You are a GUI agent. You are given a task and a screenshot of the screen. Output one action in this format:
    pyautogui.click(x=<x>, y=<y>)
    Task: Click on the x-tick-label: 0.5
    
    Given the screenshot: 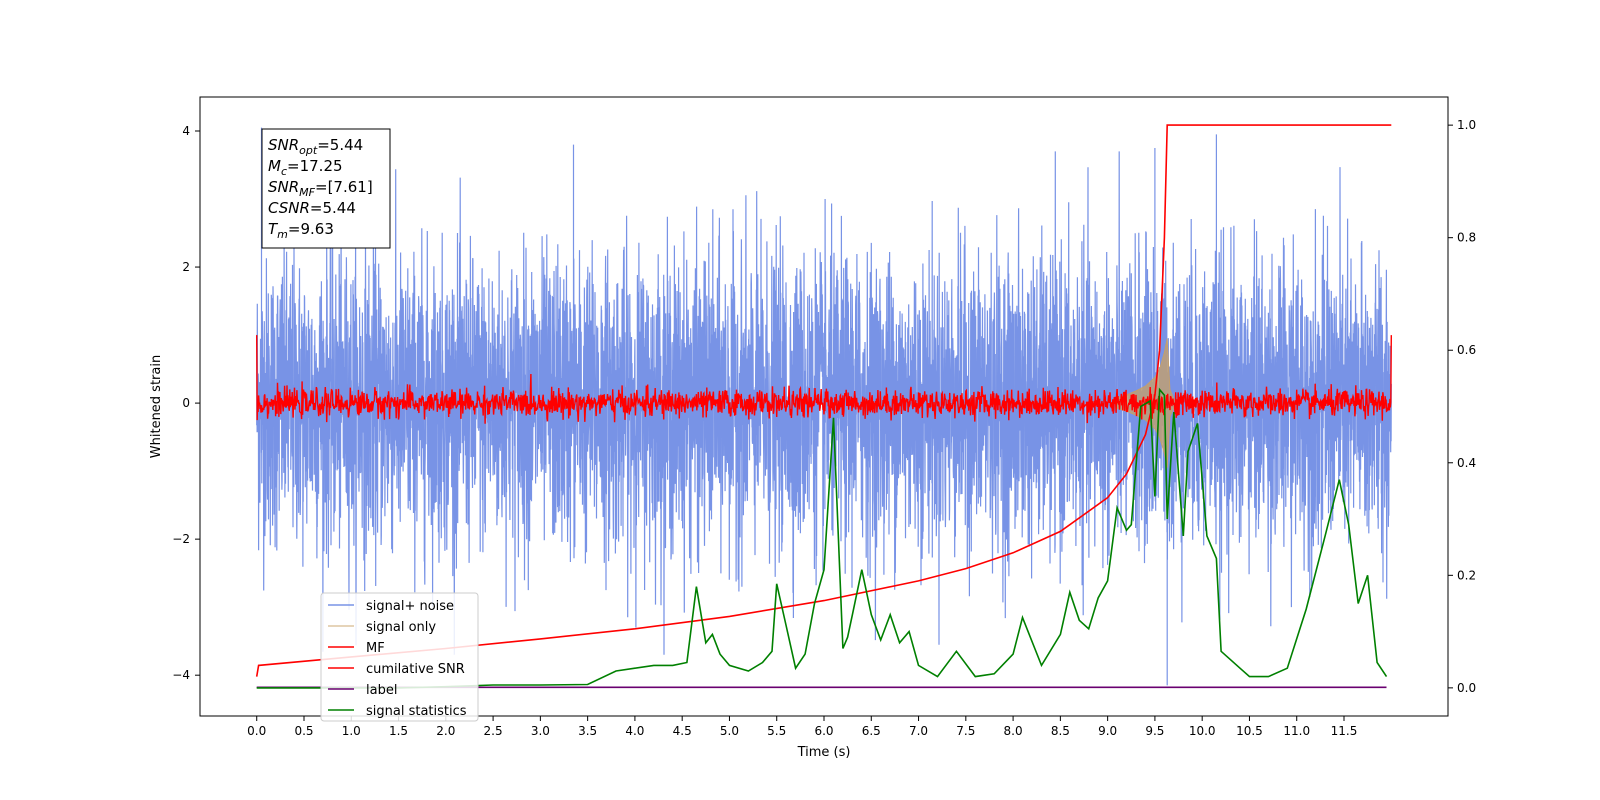 What is the action you would take?
    pyautogui.click(x=303, y=731)
    